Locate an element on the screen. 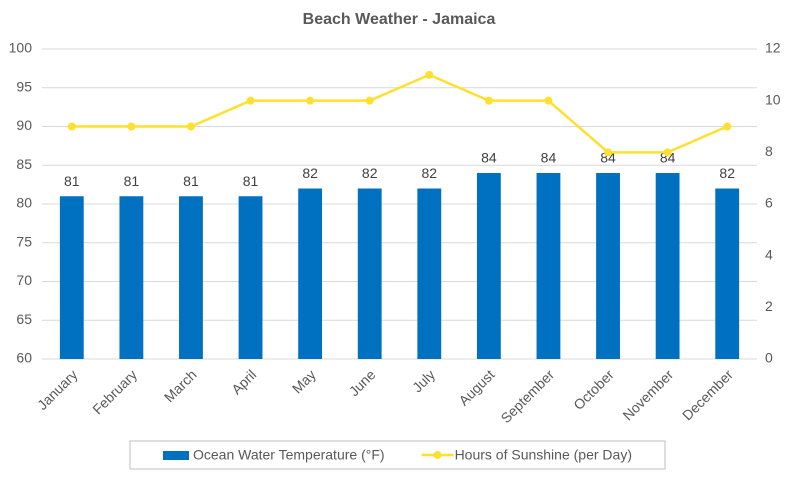  x-tick-label: May is located at coordinates (304, 381).